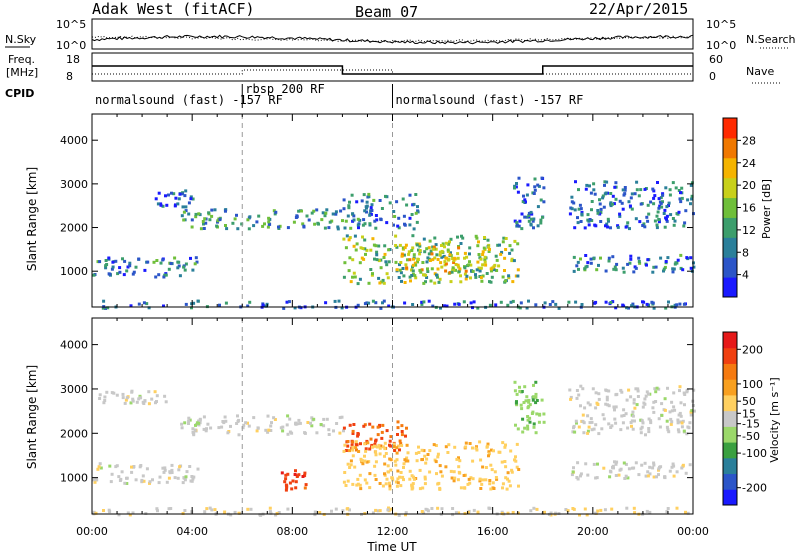 The width and height of the screenshot is (800, 554). Describe the element at coordinates (712, 76) in the screenshot. I see `nave-tick-low: 0` at that location.